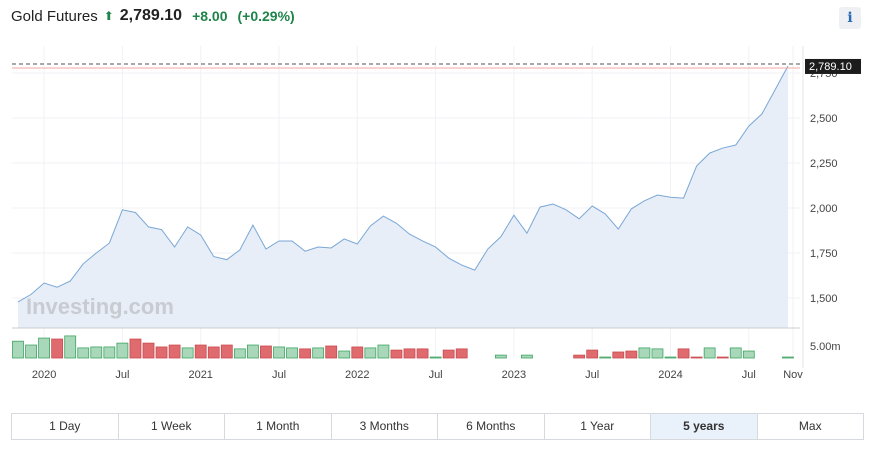 This screenshot has height=450, width=882. What do you see at coordinates (824, 119) in the screenshot?
I see `y-tick-label: 2,500` at bounding box center [824, 119].